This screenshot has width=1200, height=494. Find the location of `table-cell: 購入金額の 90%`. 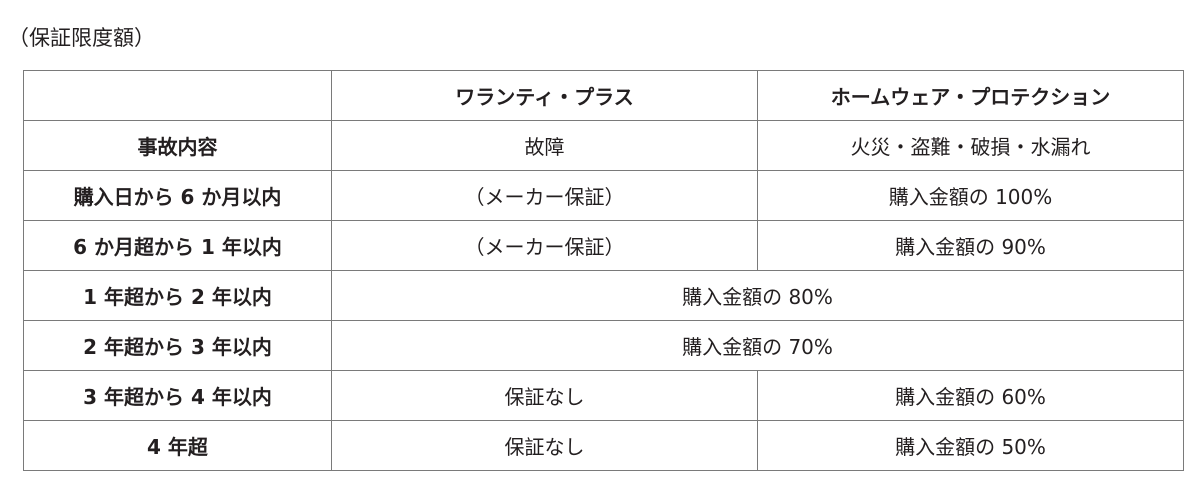

table-cell: 購入金額の 90% is located at coordinates (970, 245).